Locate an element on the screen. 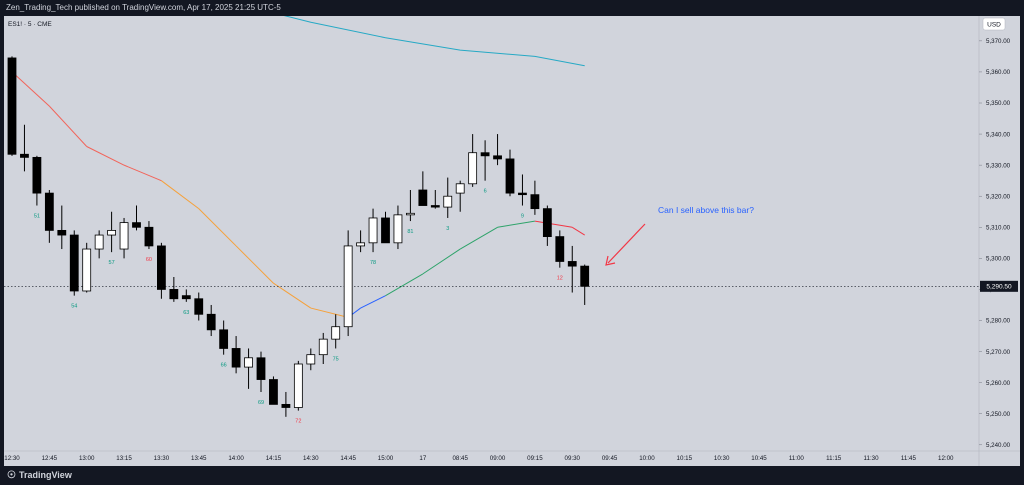 The image size is (1024, 485). bar-count-label: 78 is located at coordinates (373, 263).